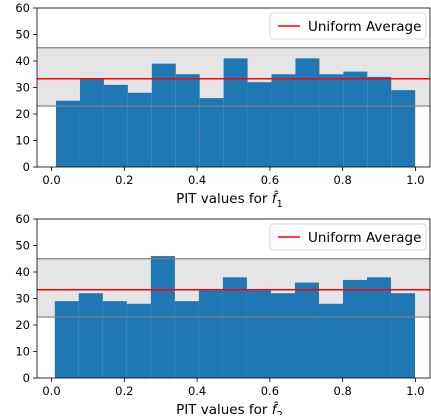 This screenshot has width=431, height=419. What do you see at coordinates (229, 408) in the screenshot?
I see `x-axis-label: PIT values for f̂2` at bounding box center [229, 408].